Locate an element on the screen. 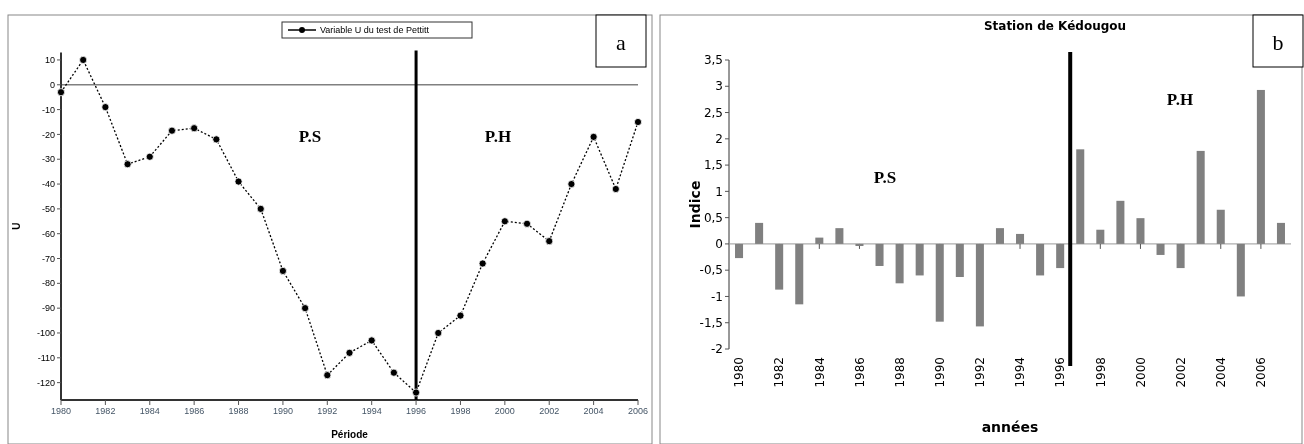 Image resolution: width=1304 pixels, height=444 pixels. y-tick-label: -60 is located at coordinates (48, 233).